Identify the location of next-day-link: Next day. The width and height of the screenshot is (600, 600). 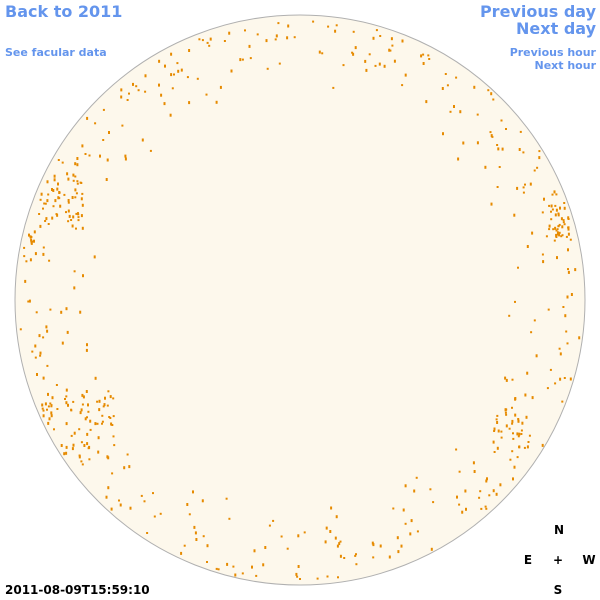
(556, 28).